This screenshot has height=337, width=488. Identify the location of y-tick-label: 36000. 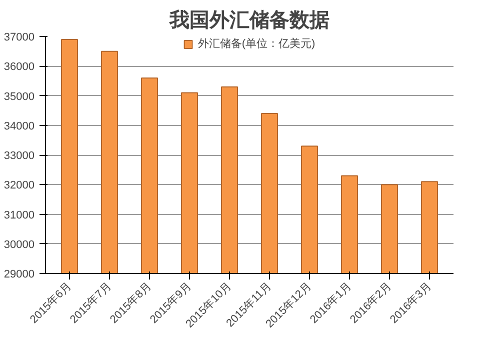
(19, 67).